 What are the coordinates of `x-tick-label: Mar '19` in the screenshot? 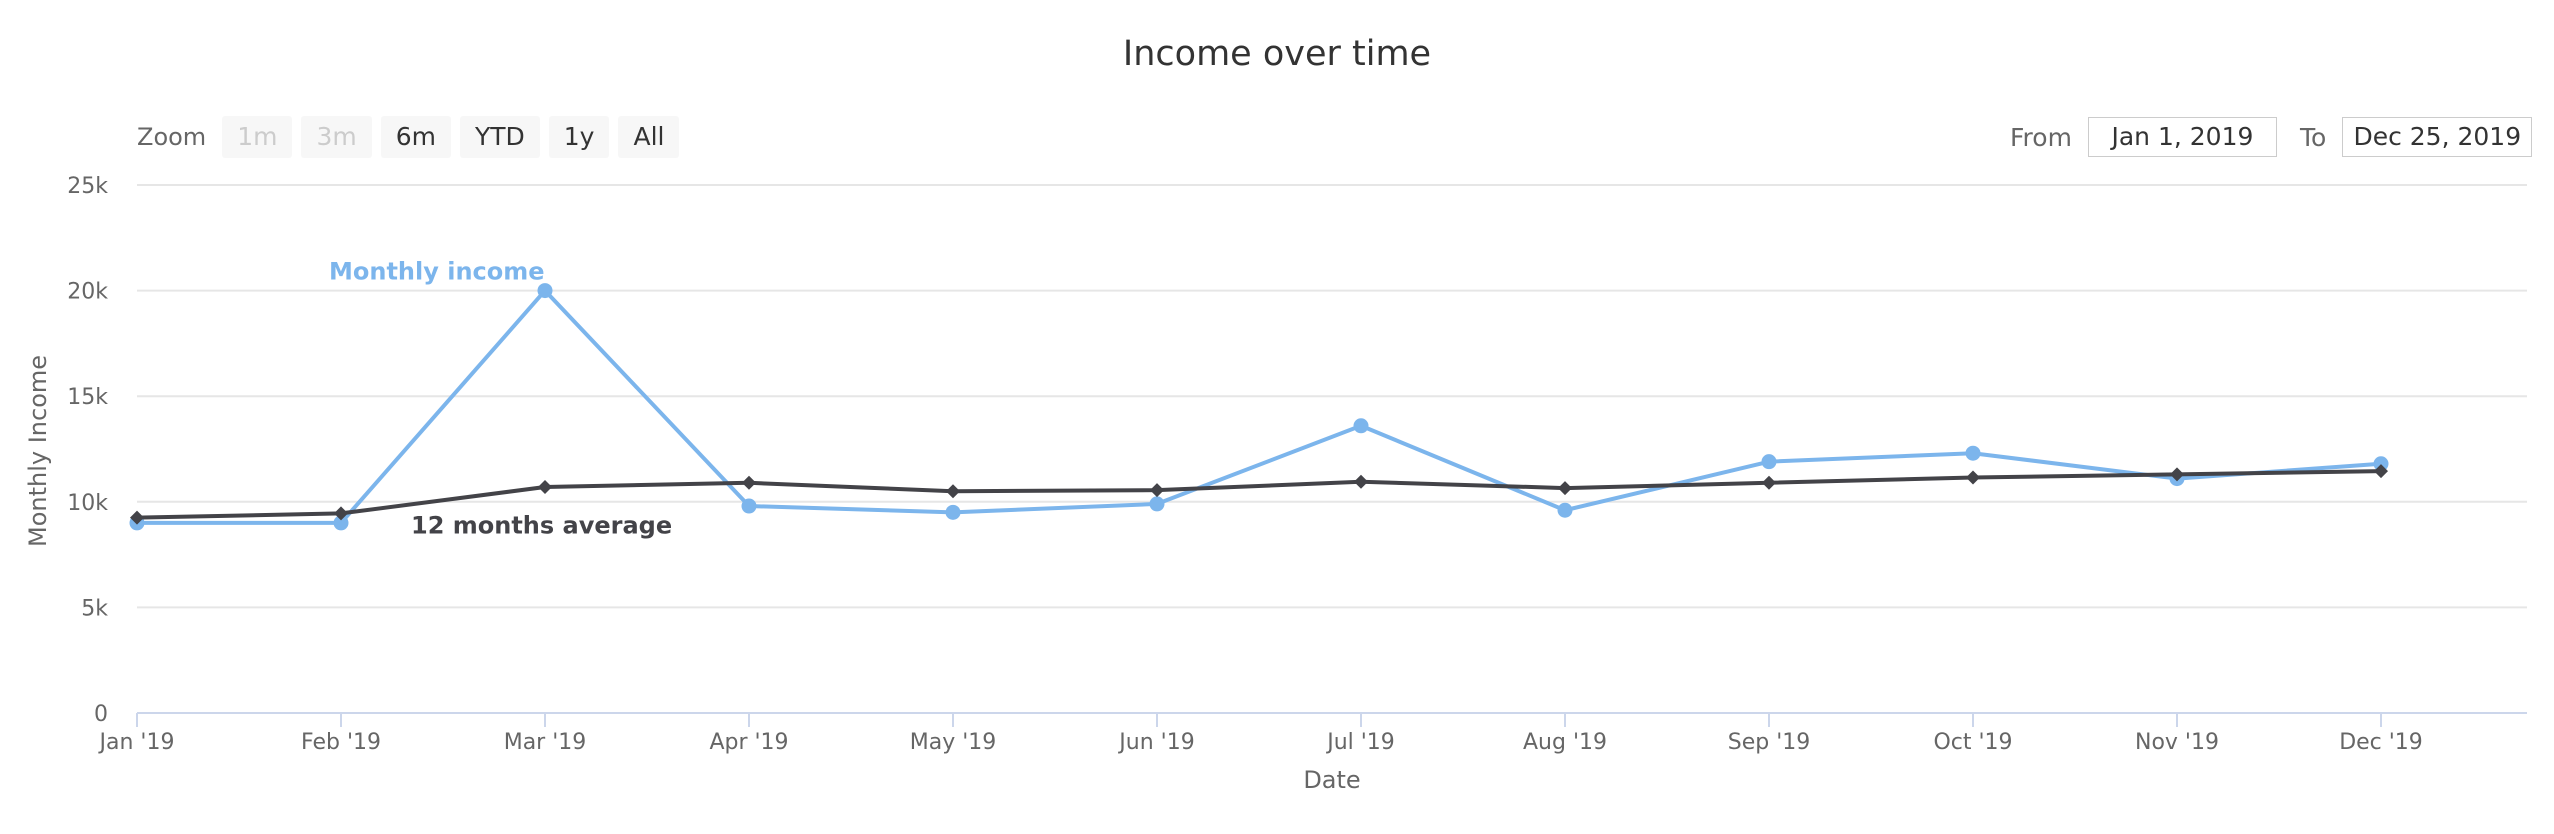 It's located at (545, 742).